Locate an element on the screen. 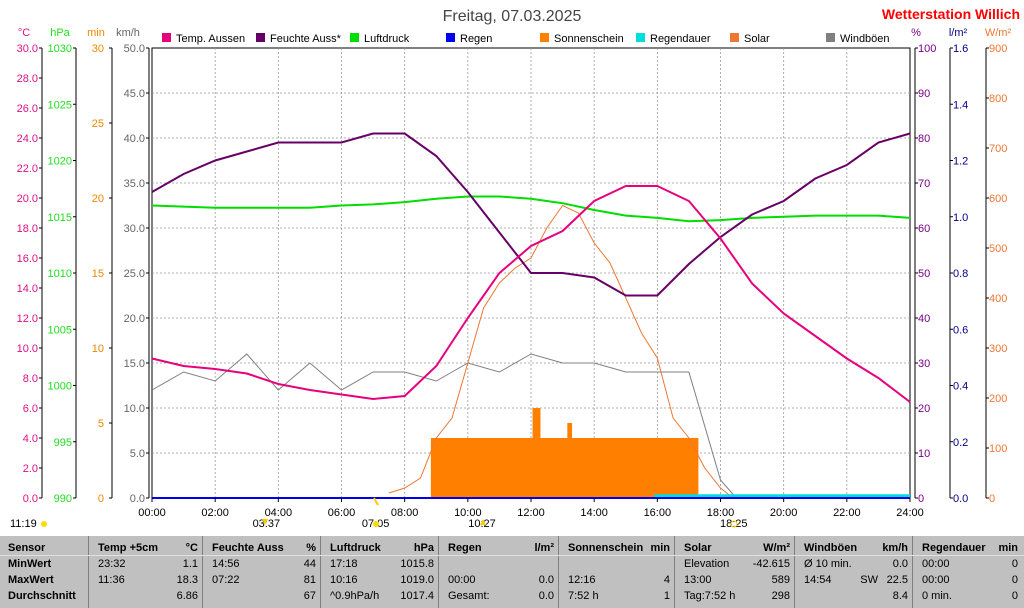 The image size is (1024, 608). temp-tick-label: 0.0 is located at coordinates (30, 499).